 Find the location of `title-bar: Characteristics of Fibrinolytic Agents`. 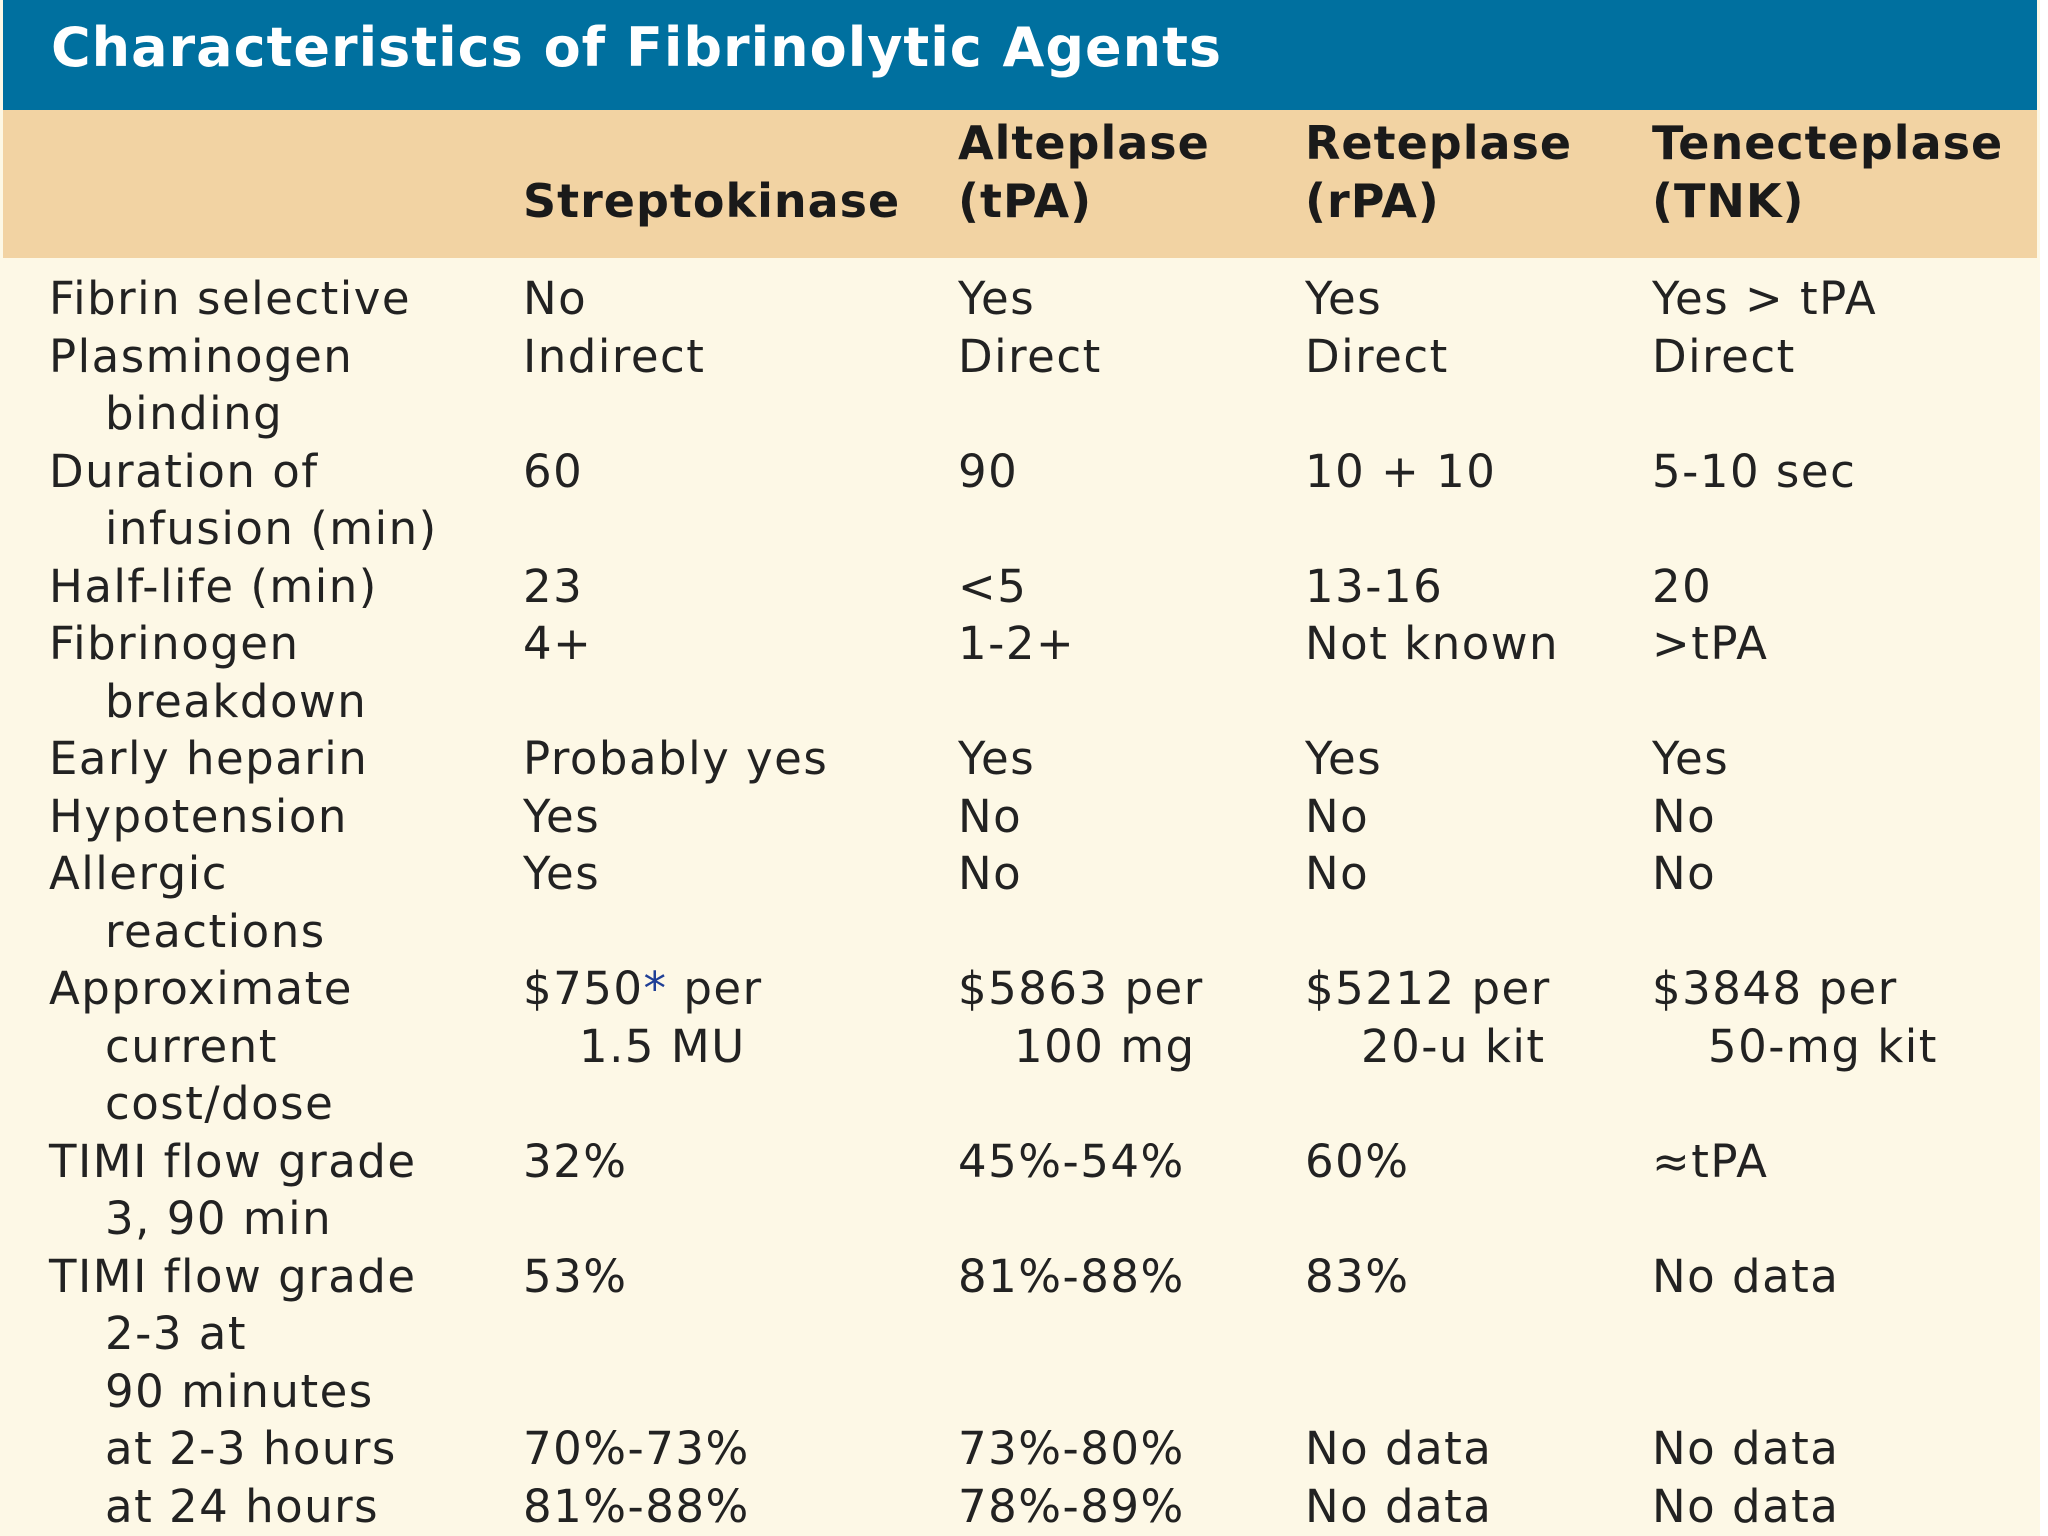

title-bar: Characteristics of Fibrinolytic Agents is located at coordinates (1020, 55).